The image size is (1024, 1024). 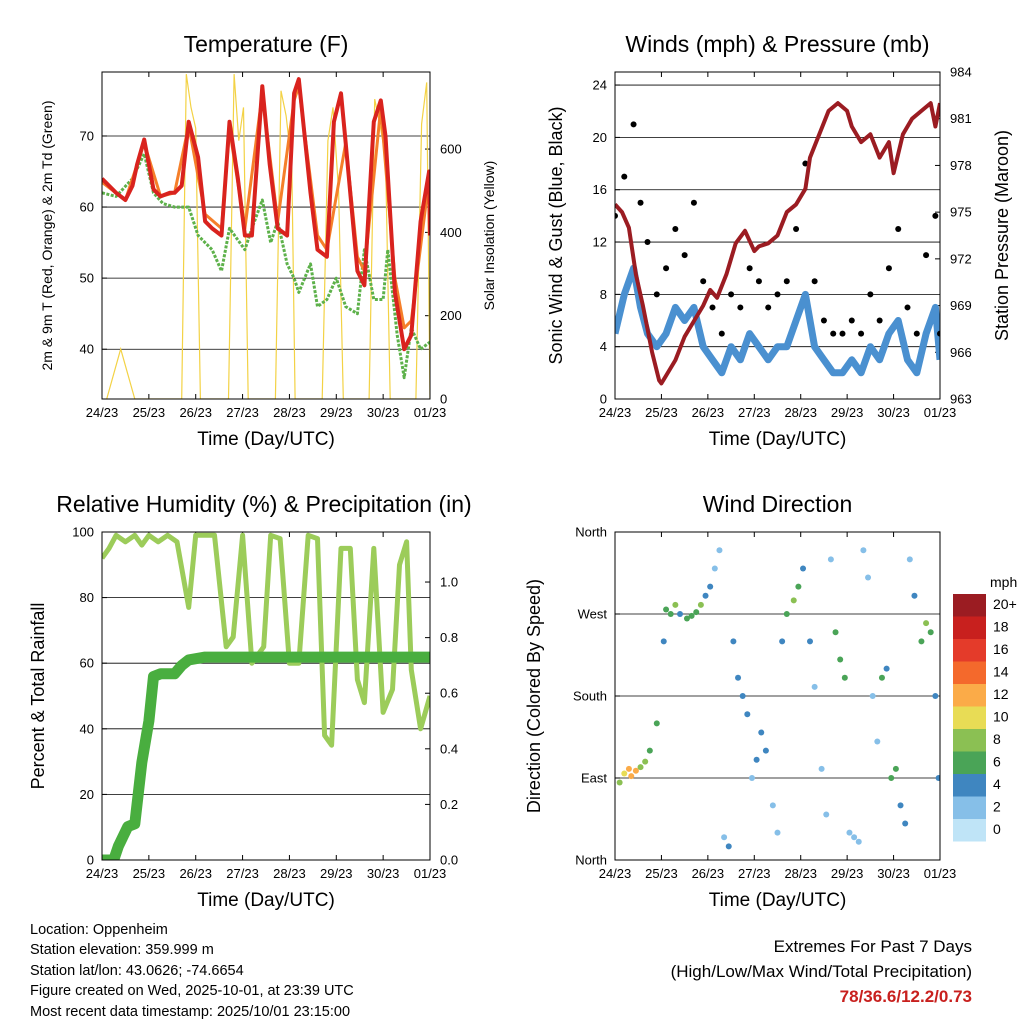 I want to click on y-tick-label: 100, so click(x=83, y=532).